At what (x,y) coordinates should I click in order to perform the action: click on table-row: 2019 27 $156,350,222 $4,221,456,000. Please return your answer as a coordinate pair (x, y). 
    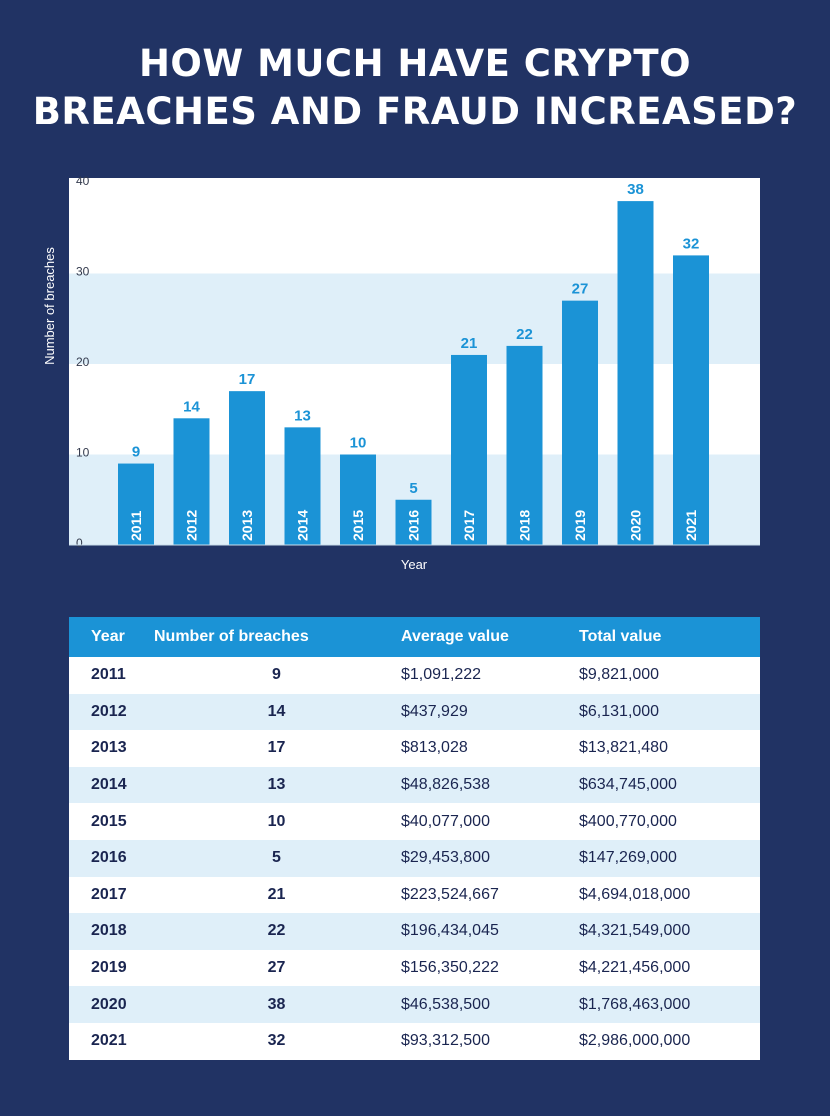
    Looking at the image, I should click on (414, 968).